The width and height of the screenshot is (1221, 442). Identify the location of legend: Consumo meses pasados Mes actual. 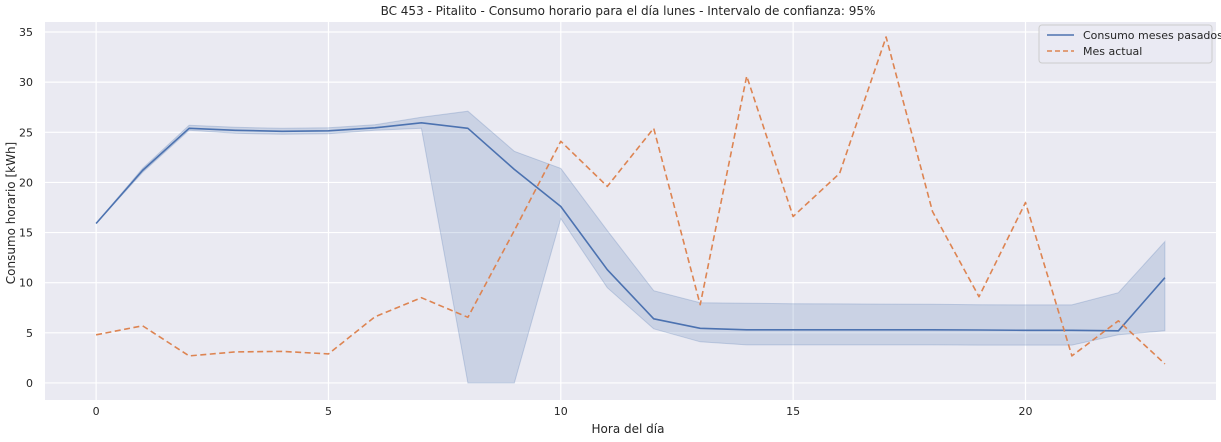
(1129, 44).